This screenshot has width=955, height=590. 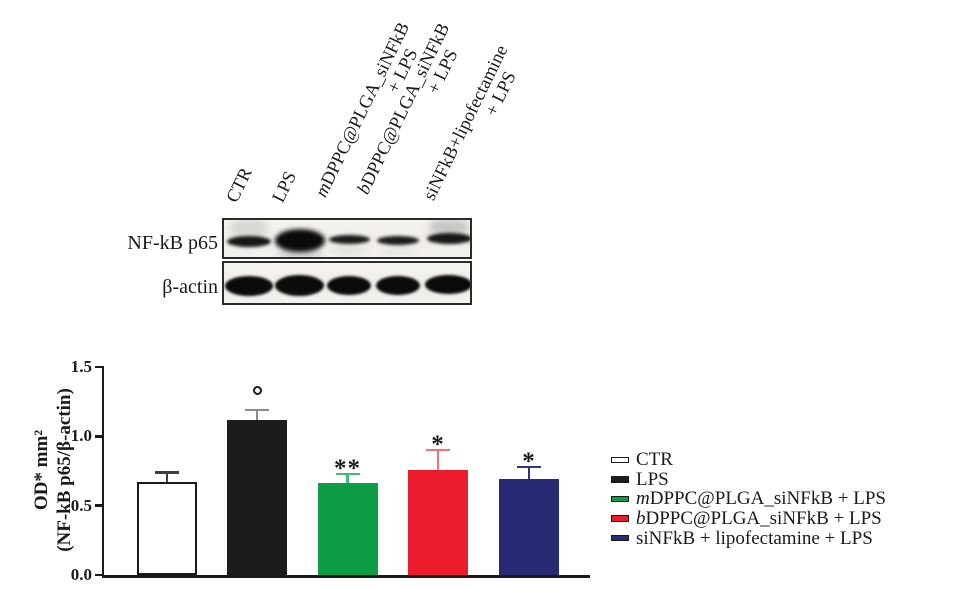 I want to click on x-axis-line, so click(x=345, y=576).